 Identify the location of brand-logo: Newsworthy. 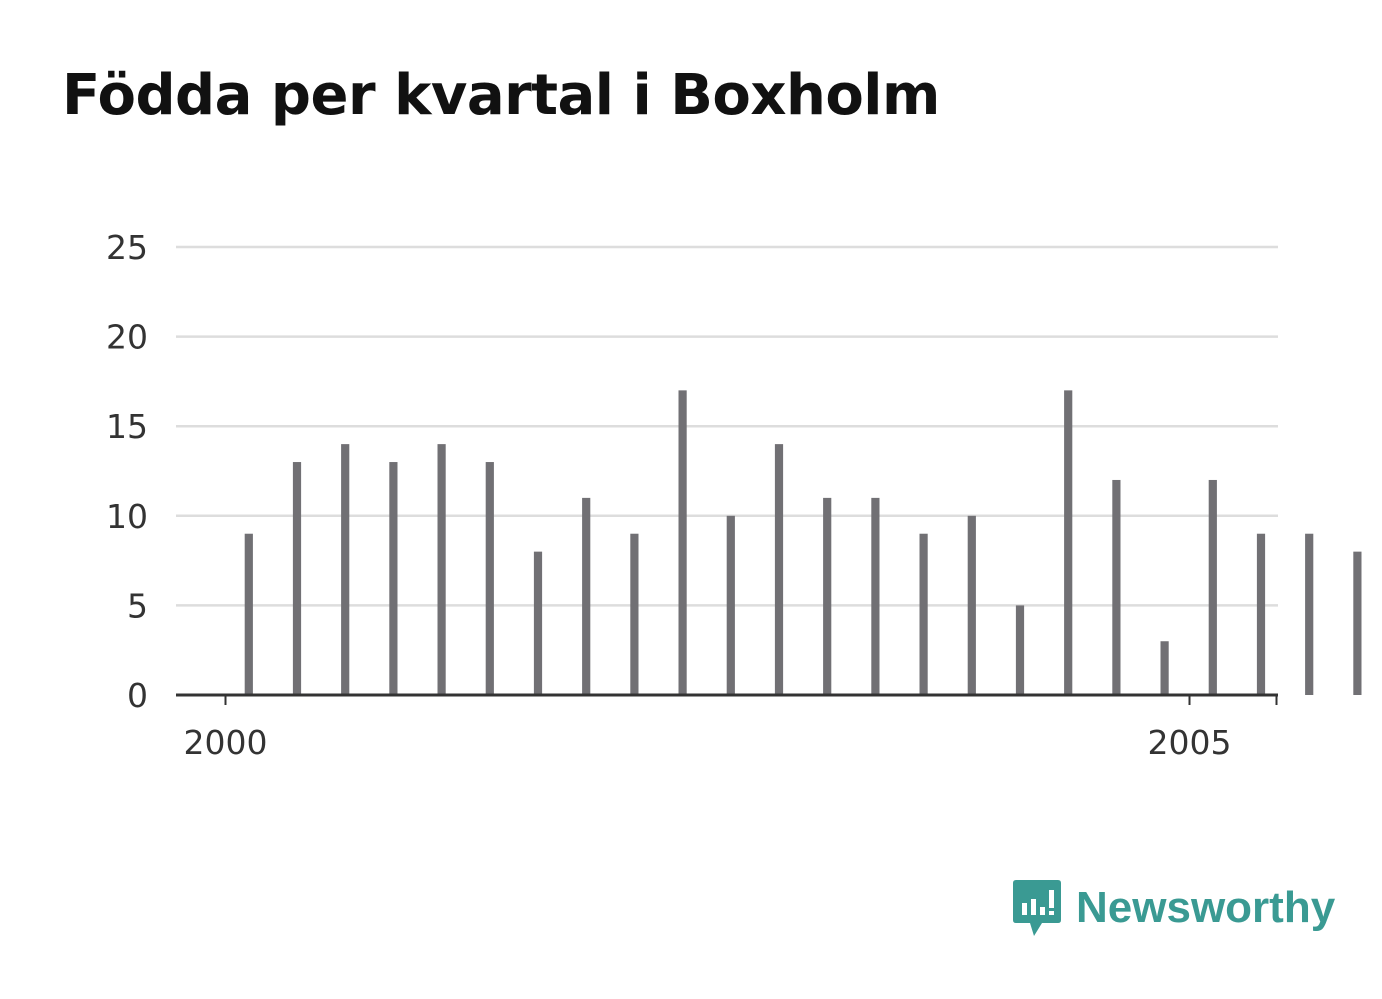
(1173, 908).